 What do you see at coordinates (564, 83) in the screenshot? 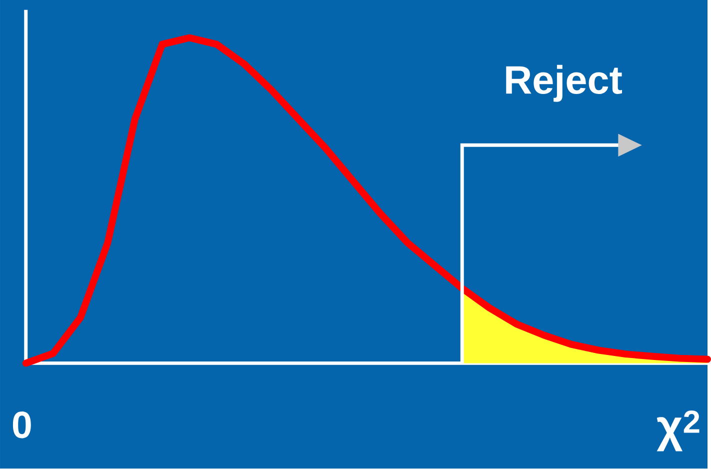
I see `annotation: Reject` at bounding box center [564, 83].